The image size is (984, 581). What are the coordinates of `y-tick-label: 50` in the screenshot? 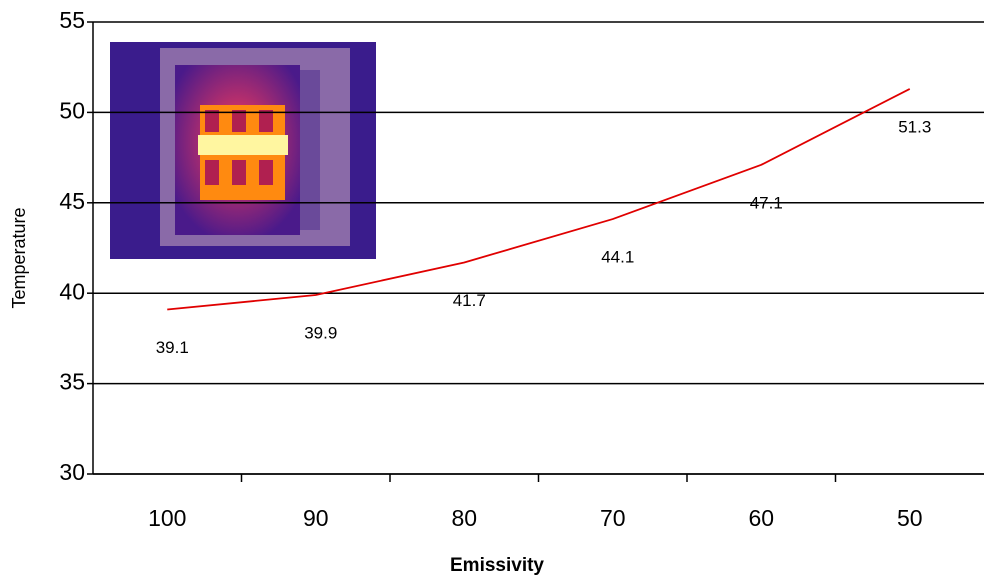 It's located at (72, 110).